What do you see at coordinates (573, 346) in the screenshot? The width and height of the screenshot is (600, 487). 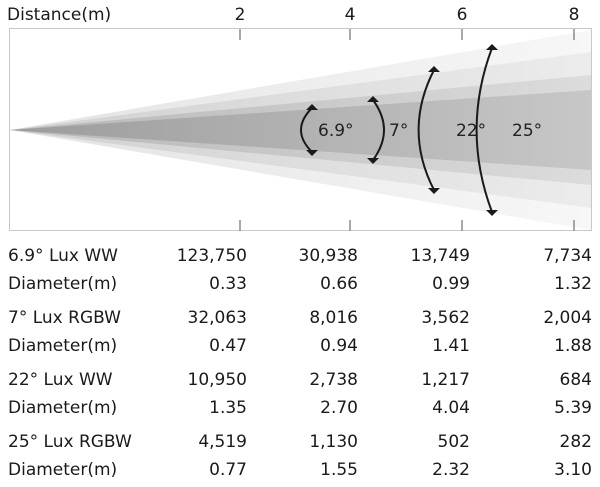 I see `table-cell: 1.88` at bounding box center [573, 346].